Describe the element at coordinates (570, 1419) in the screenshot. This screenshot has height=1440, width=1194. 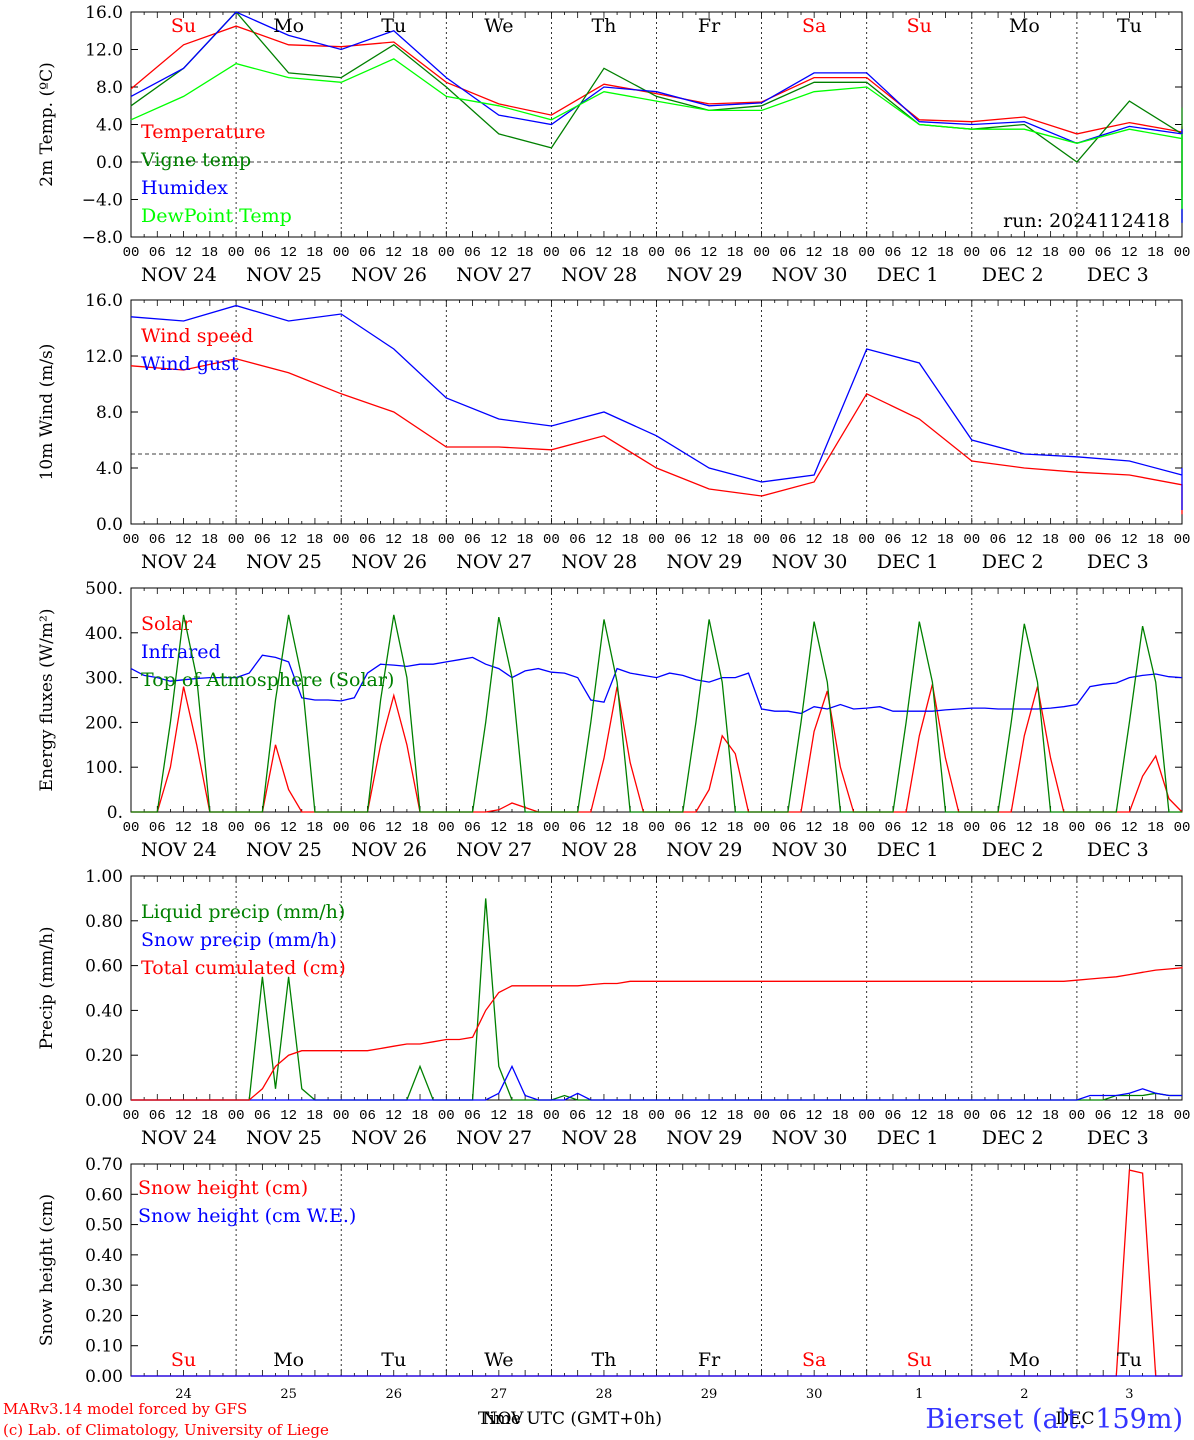
I see `x-axis-title: Time UTC (GMT+0h)` at that location.